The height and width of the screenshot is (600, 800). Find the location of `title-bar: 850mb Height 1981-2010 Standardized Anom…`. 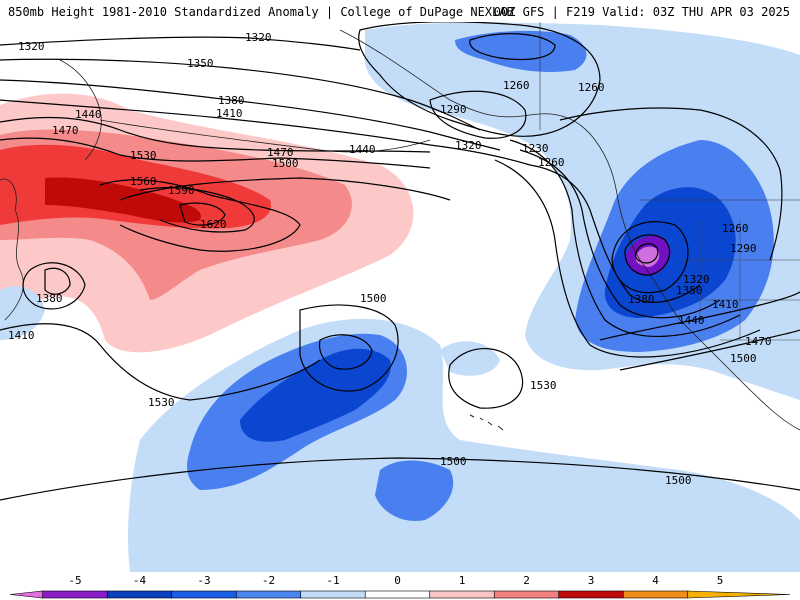

title-bar: 850mb Height 1981-2010 Standardized Anom… is located at coordinates (400, 11).